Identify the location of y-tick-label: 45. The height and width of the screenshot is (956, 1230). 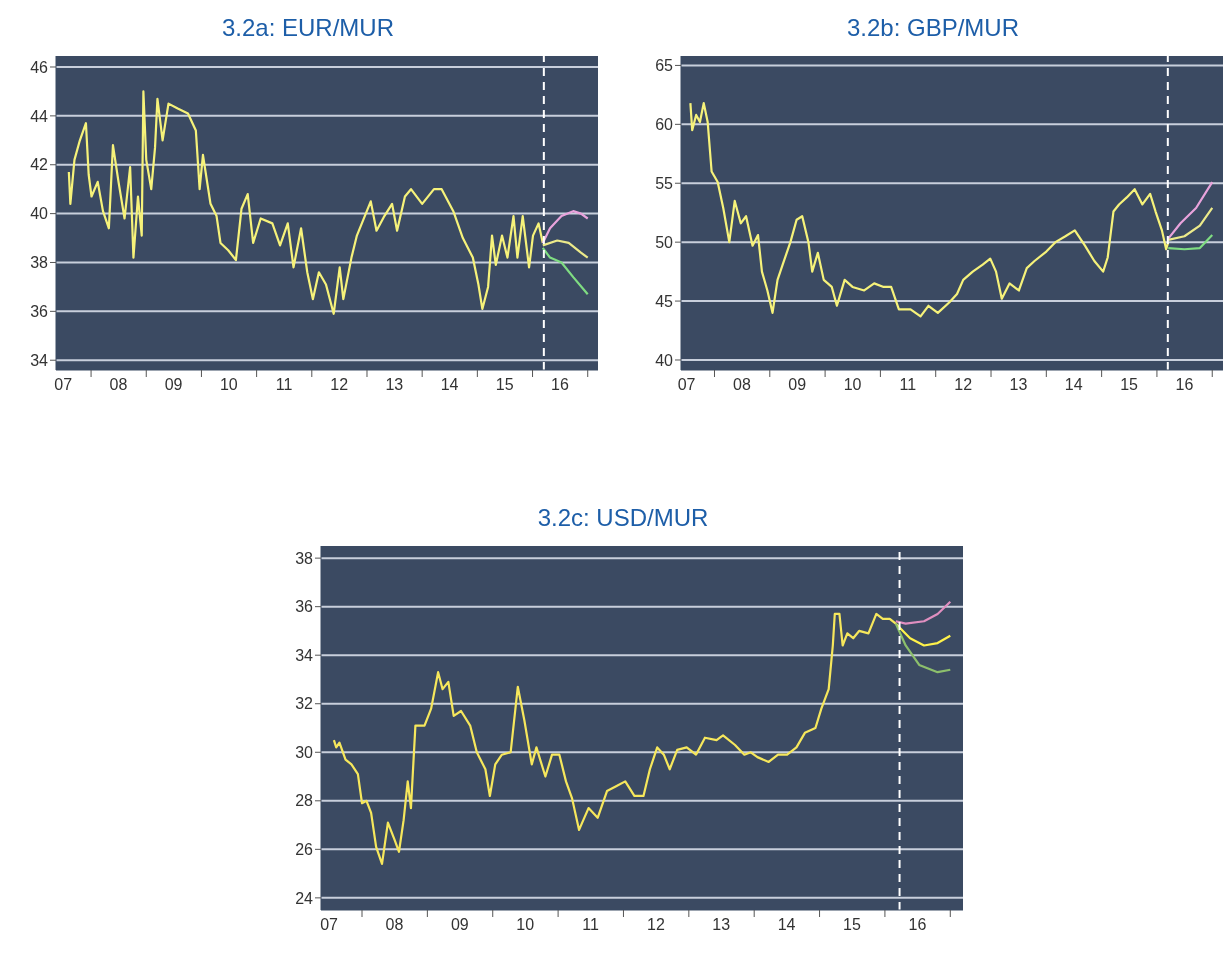
(664, 301).